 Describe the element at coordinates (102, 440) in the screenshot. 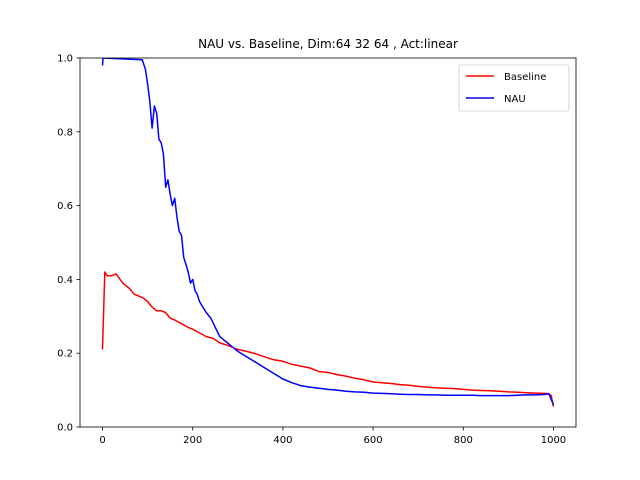

I see `x-tick-label: 0` at that location.